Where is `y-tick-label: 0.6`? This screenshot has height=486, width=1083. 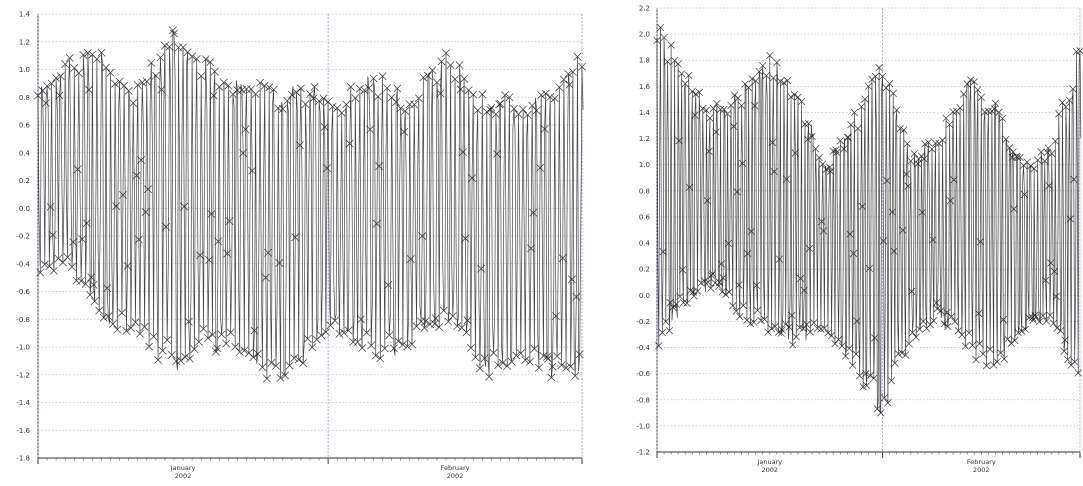
y-tick-label: 0.6 is located at coordinates (25, 126).